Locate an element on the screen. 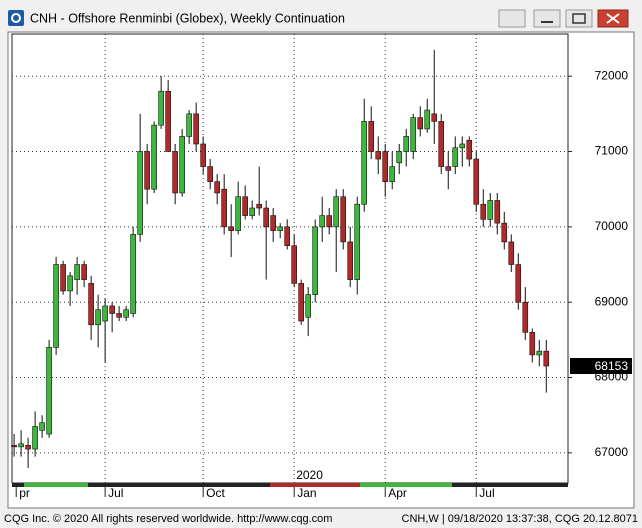  x-tick-label: Apr is located at coordinates (397, 493).